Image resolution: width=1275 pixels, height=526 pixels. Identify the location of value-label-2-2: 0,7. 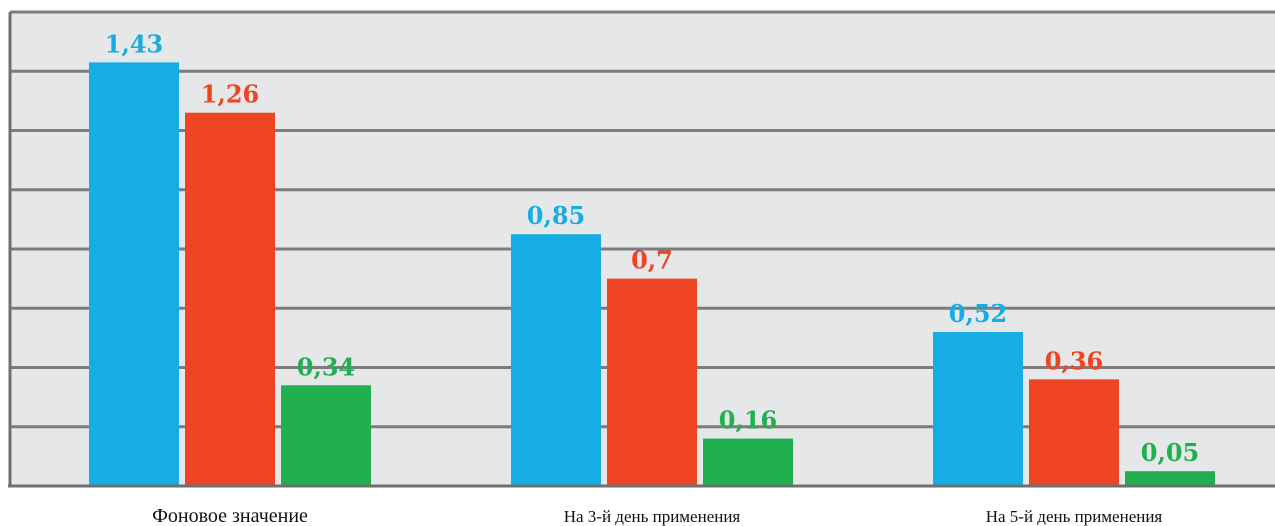
(652, 260).